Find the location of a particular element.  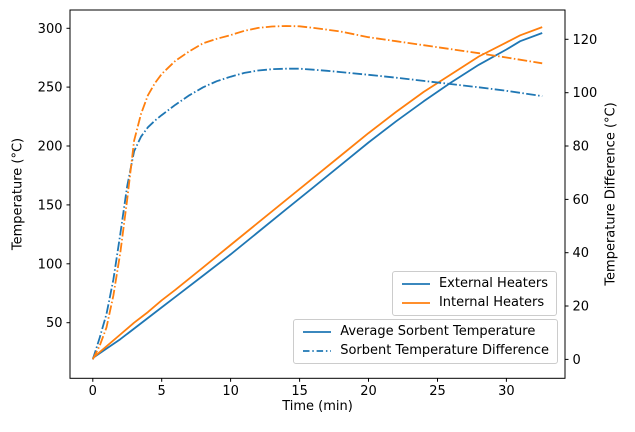

legend-item: Sorbent Temperature Difference is located at coordinates (425, 351).